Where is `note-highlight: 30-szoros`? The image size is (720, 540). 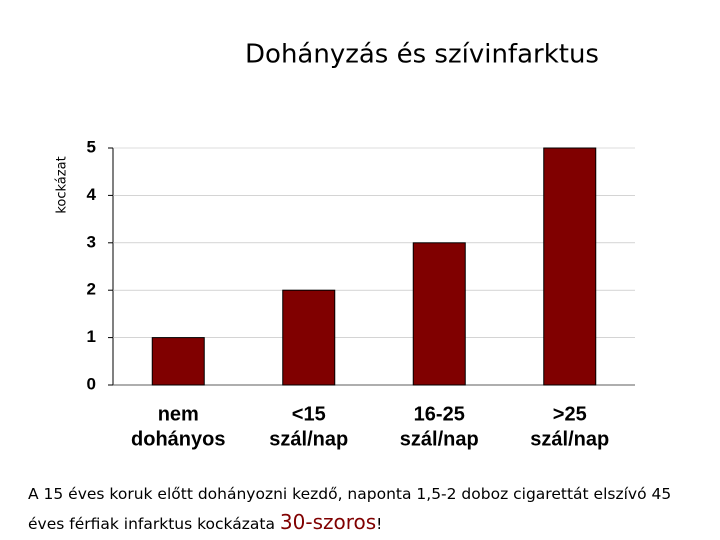
note-highlight: 30-szoros is located at coordinates (328, 522).